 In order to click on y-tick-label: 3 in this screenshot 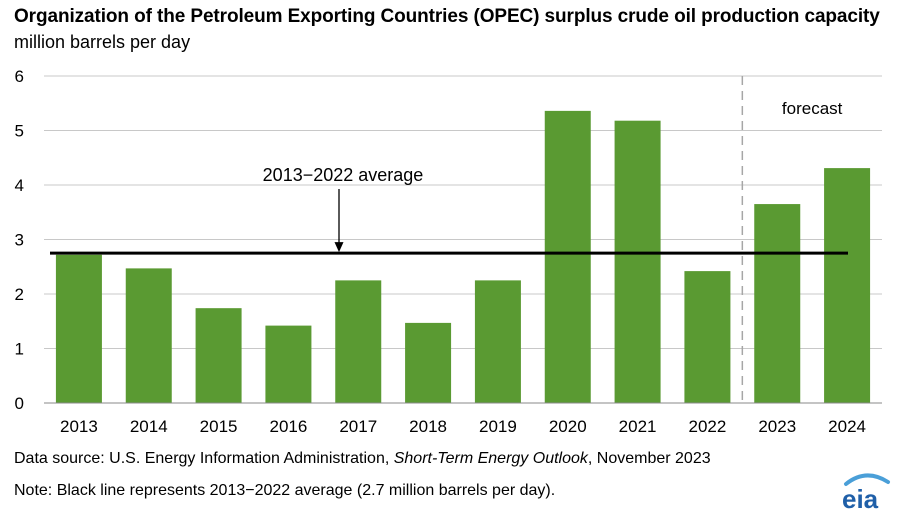, I will do `click(19, 240)`.